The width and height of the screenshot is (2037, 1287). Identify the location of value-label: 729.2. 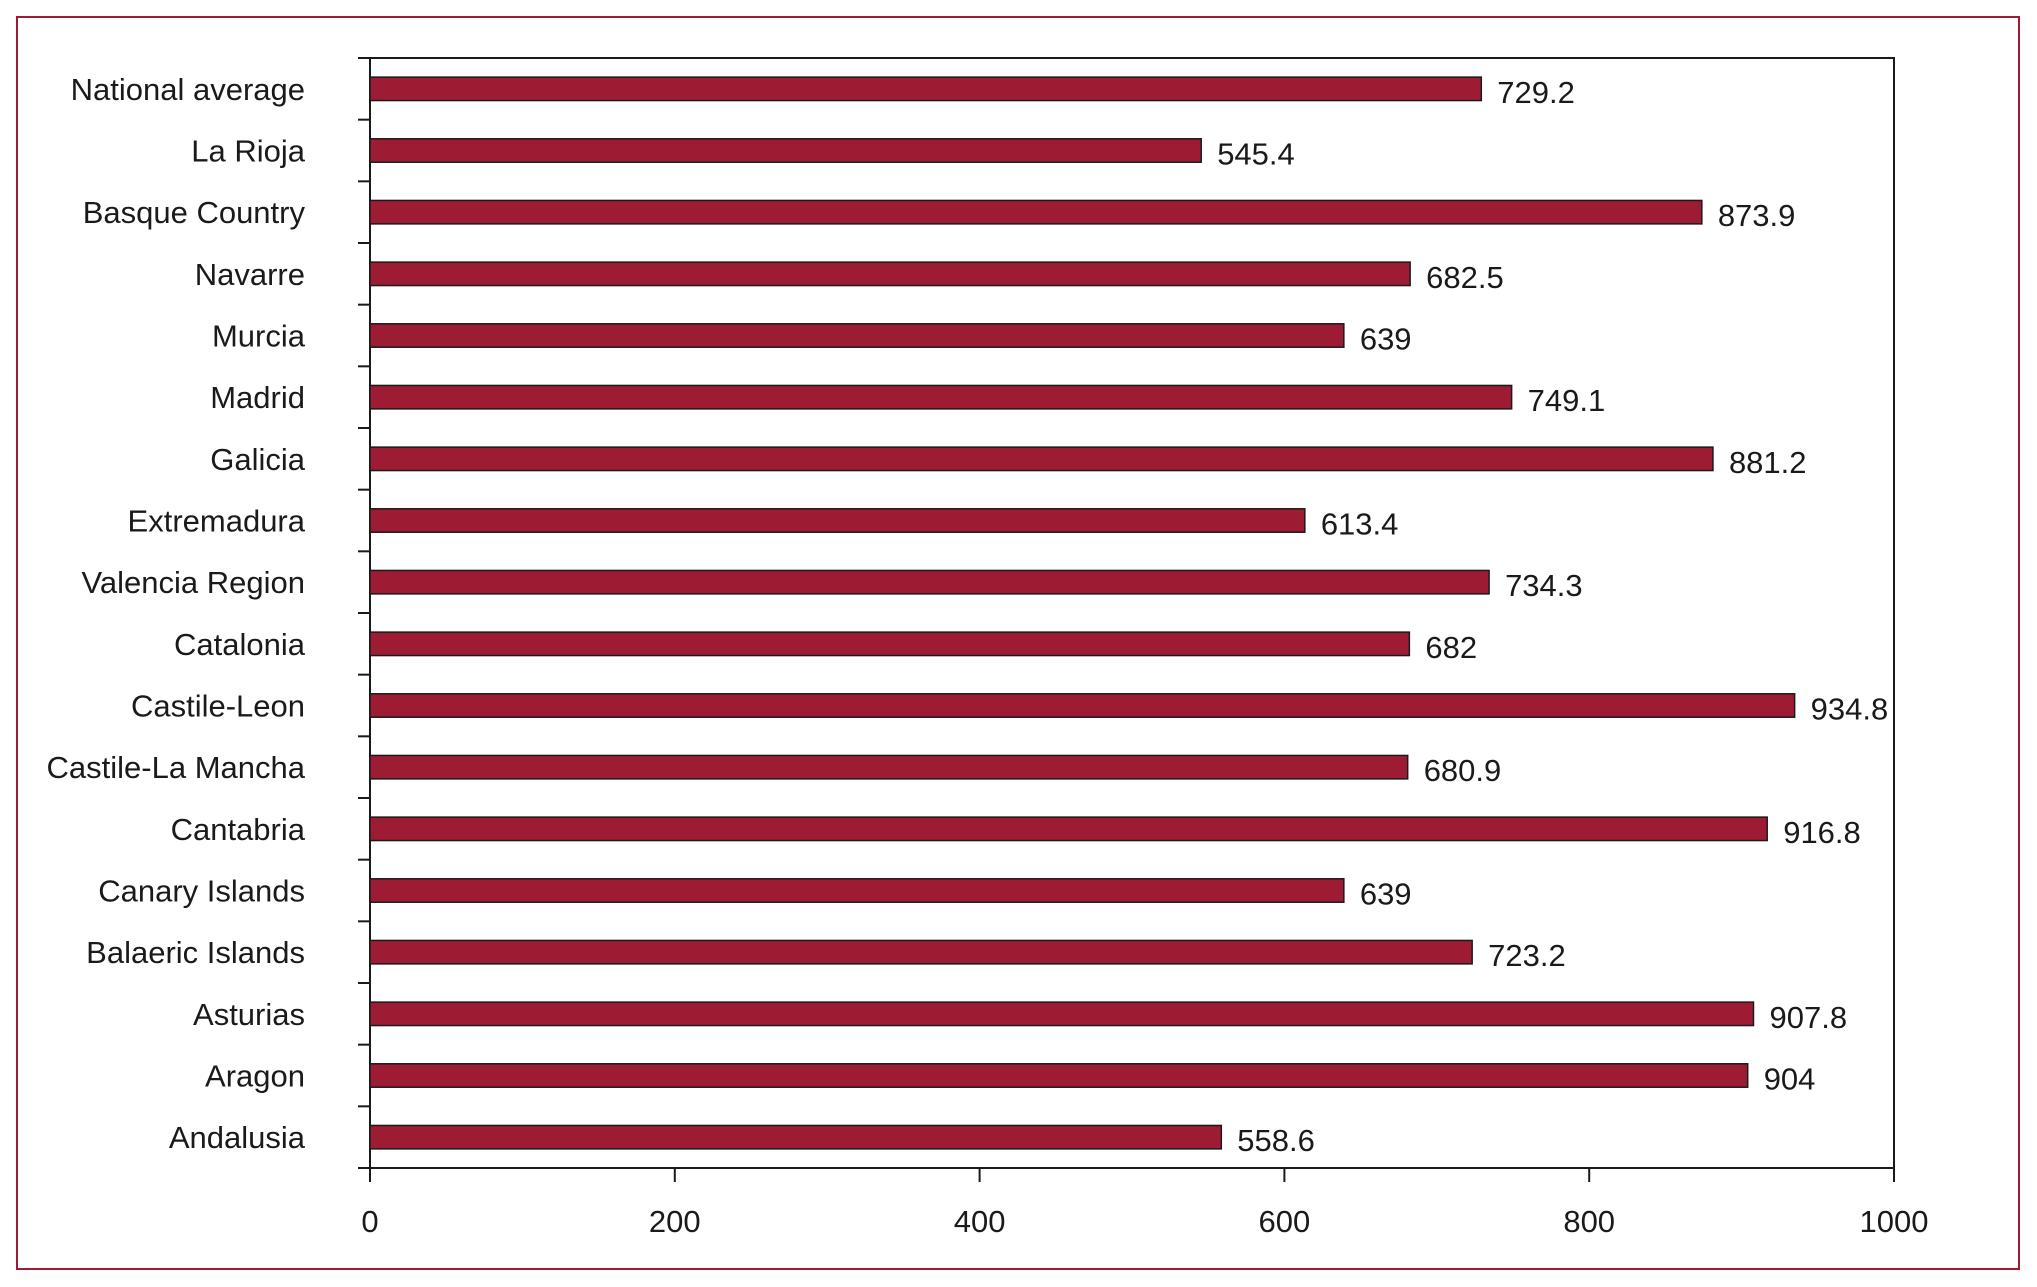
(1536, 92).